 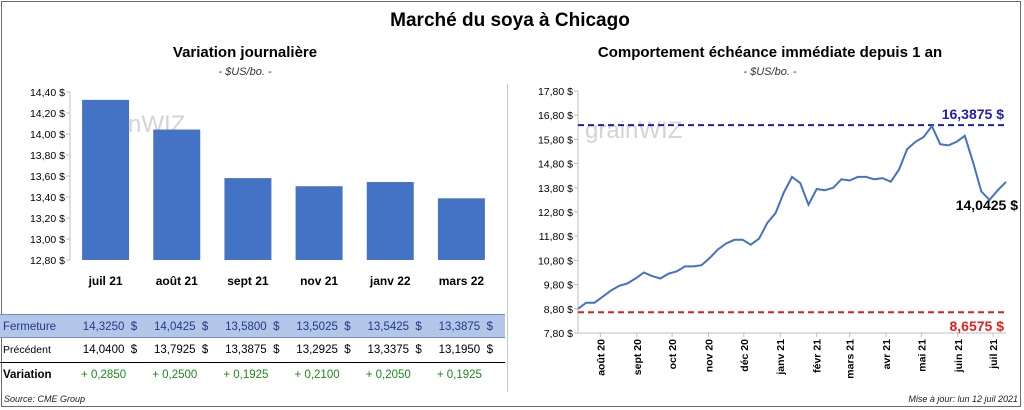 I want to click on line-x-tick-label: août 20, so click(x=601, y=357).